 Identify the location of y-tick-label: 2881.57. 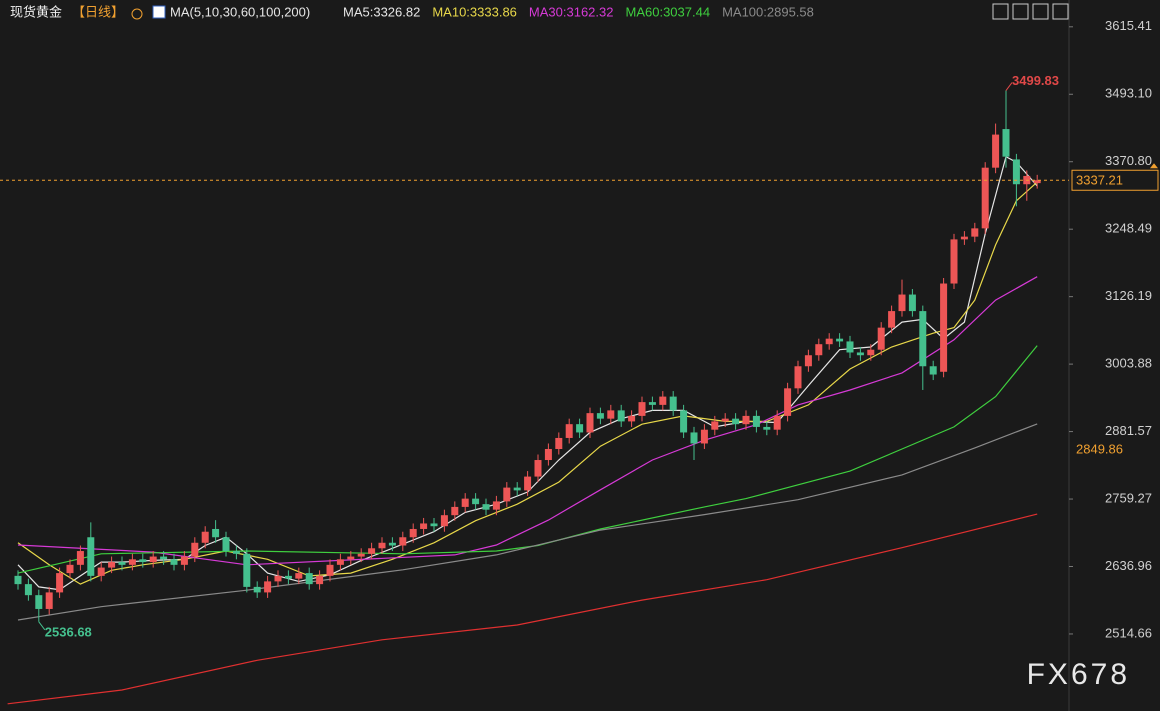
(1128, 430).